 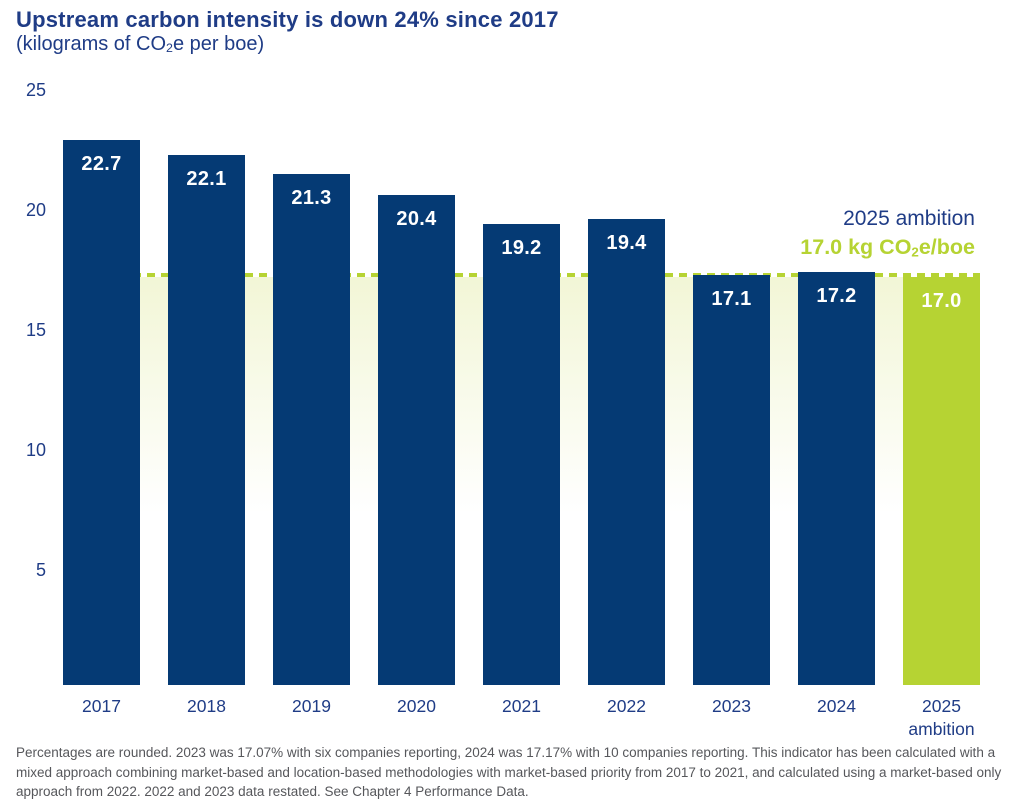 I want to click on y-axis-tick-25: 25, so click(x=35, y=90).